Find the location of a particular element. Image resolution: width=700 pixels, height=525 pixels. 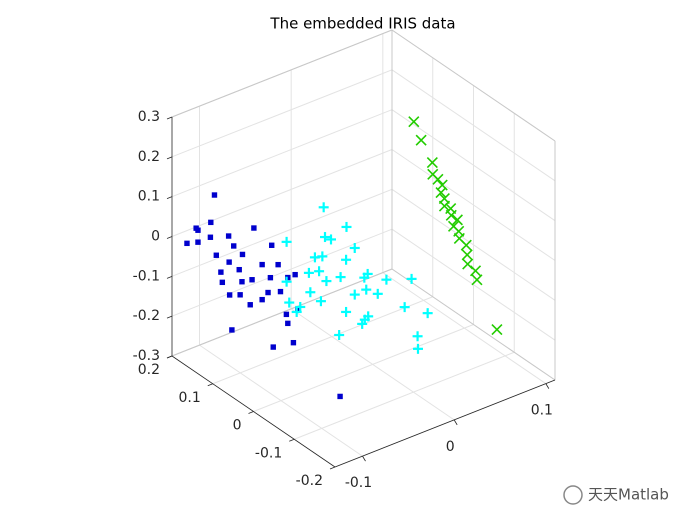

watermark: 天天Matlab is located at coordinates (616, 495).